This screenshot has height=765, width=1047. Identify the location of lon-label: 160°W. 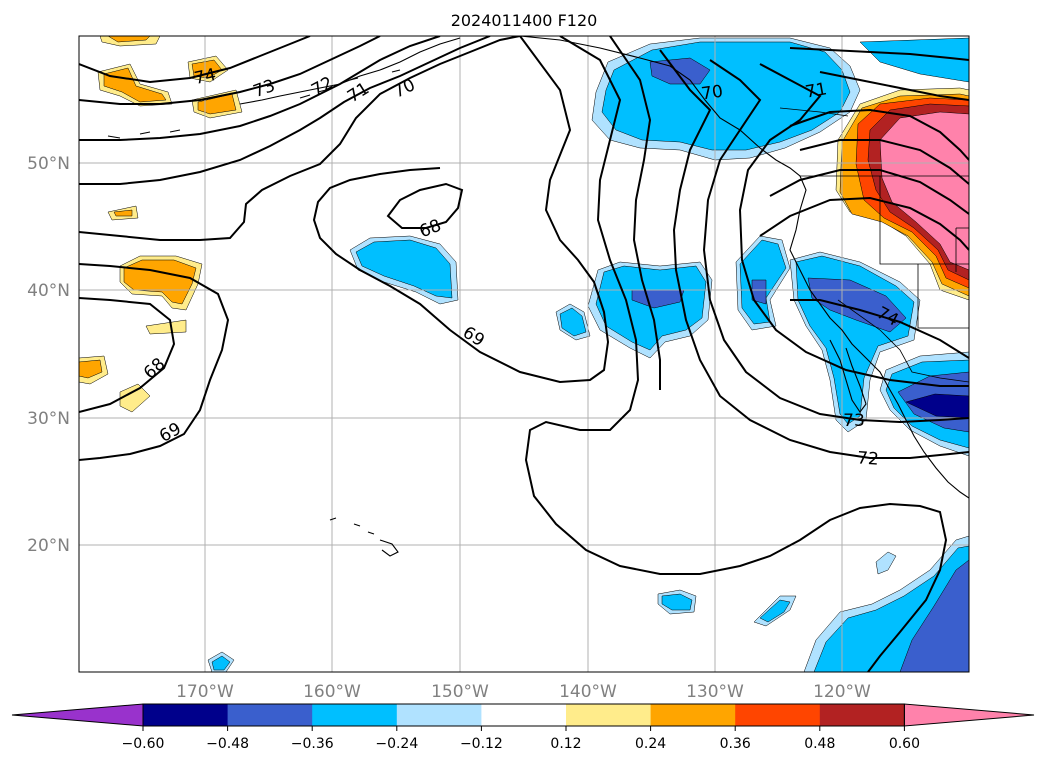
(332, 692).